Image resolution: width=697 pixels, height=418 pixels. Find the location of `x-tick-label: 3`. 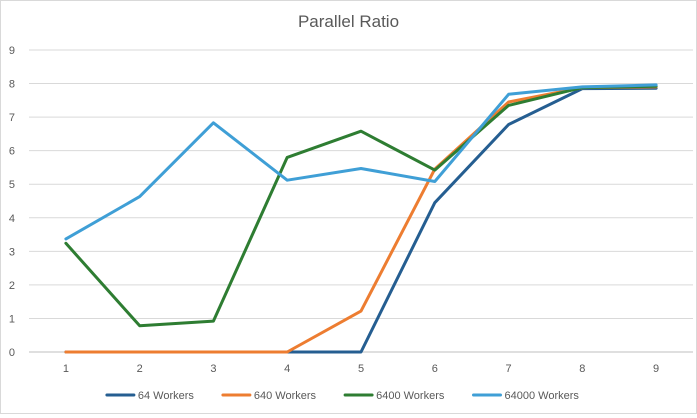

x-tick-label: 3 is located at coordinates (213, 369).